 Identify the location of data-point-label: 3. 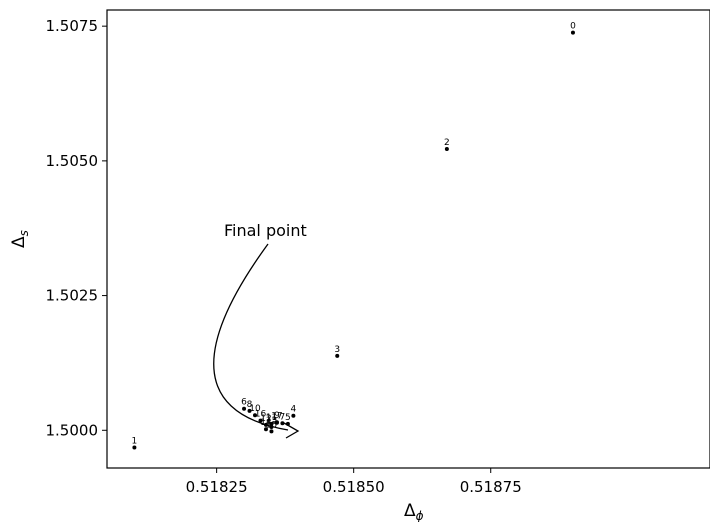
(337, 350).